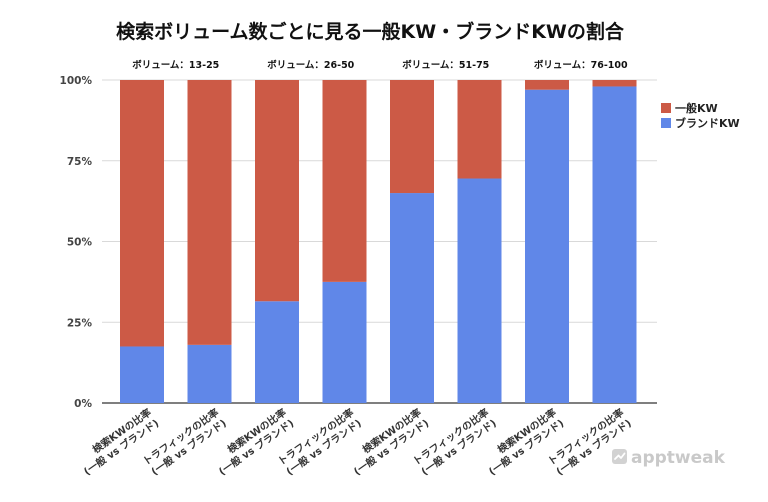 Image resolution: width=768 pixels, height=502 pixels. What do you see at coordinates (707, 123) in the screenshot?
I see `legend-label: ブランドKW` at bounding box center [707, 123].